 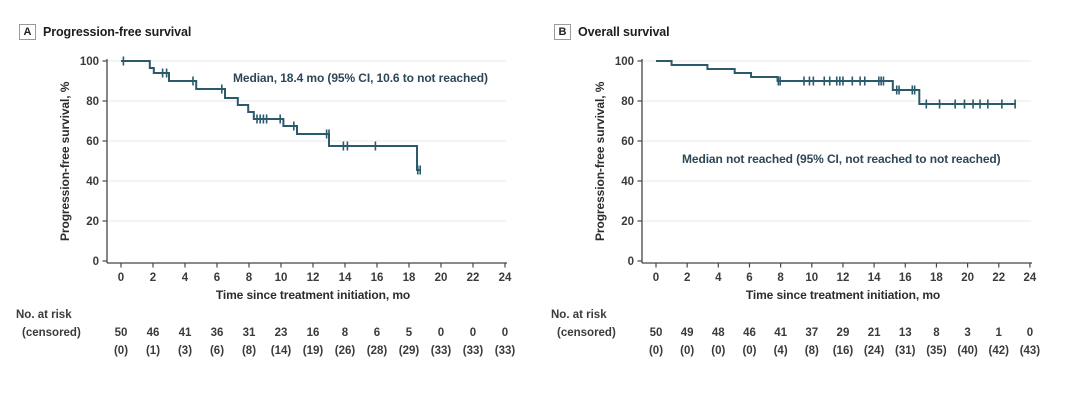 I want to click on censored-count: (35), so click(x=936, y=351).